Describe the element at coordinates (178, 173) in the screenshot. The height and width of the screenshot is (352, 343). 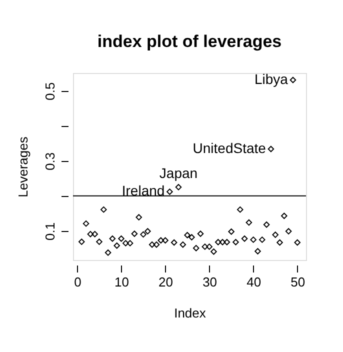
I see `annotation: Japan` at that location.